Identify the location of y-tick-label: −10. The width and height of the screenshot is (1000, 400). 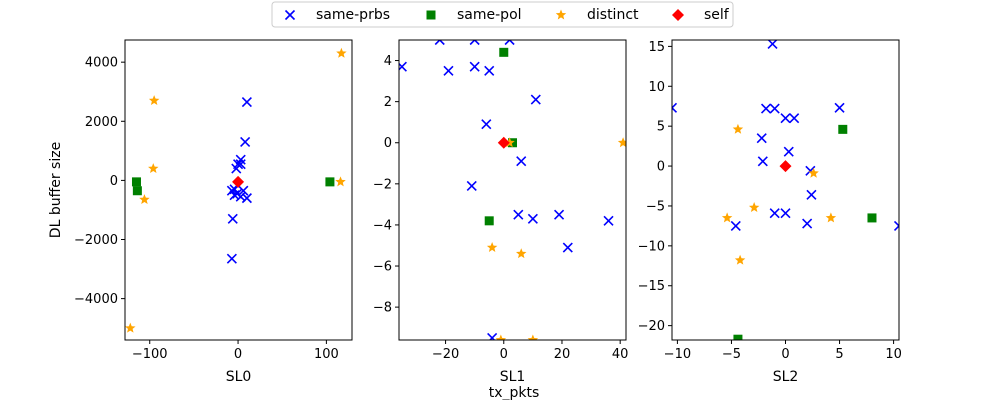
(651, 246).